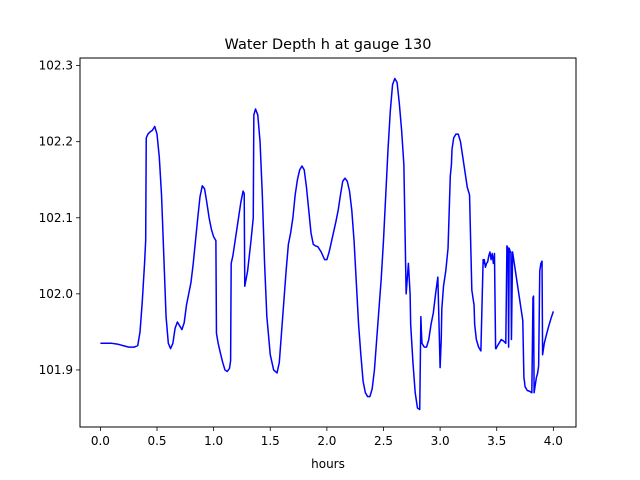 The height and width of the screenshot is (480, 640). Describe the element at coordinates (383, 441) in the screenshot. I see `x-tick-label: 2.5` at that location.